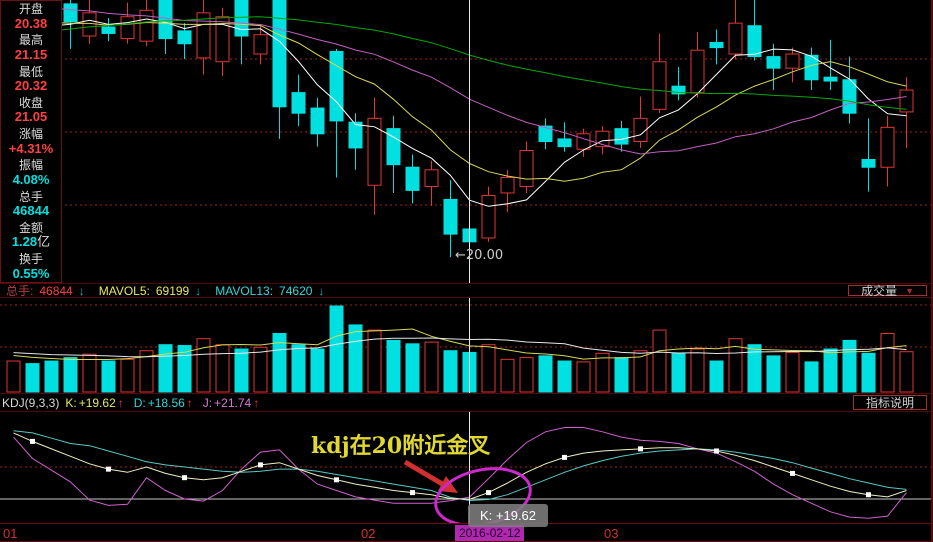 The height and width of the screenshot is (542, 933). Describe the element at coordinates (889, 402) in the screenshot. I see `indicator-help-button: 指标说明` at that location.